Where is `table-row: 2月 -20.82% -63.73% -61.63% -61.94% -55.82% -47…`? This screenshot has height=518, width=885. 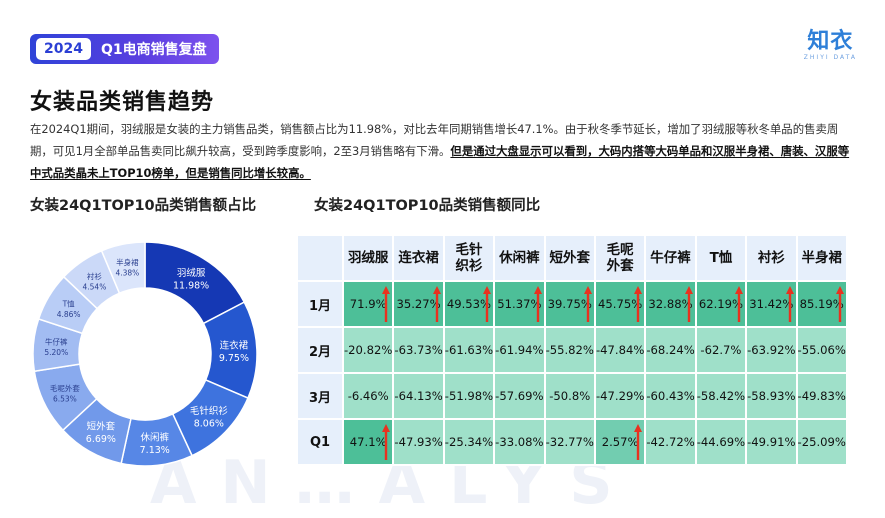 table-row: 2月 -20.82% -63.73% -61.63% -61.94% -55.82% -47… is located at coordinates (572, 350).